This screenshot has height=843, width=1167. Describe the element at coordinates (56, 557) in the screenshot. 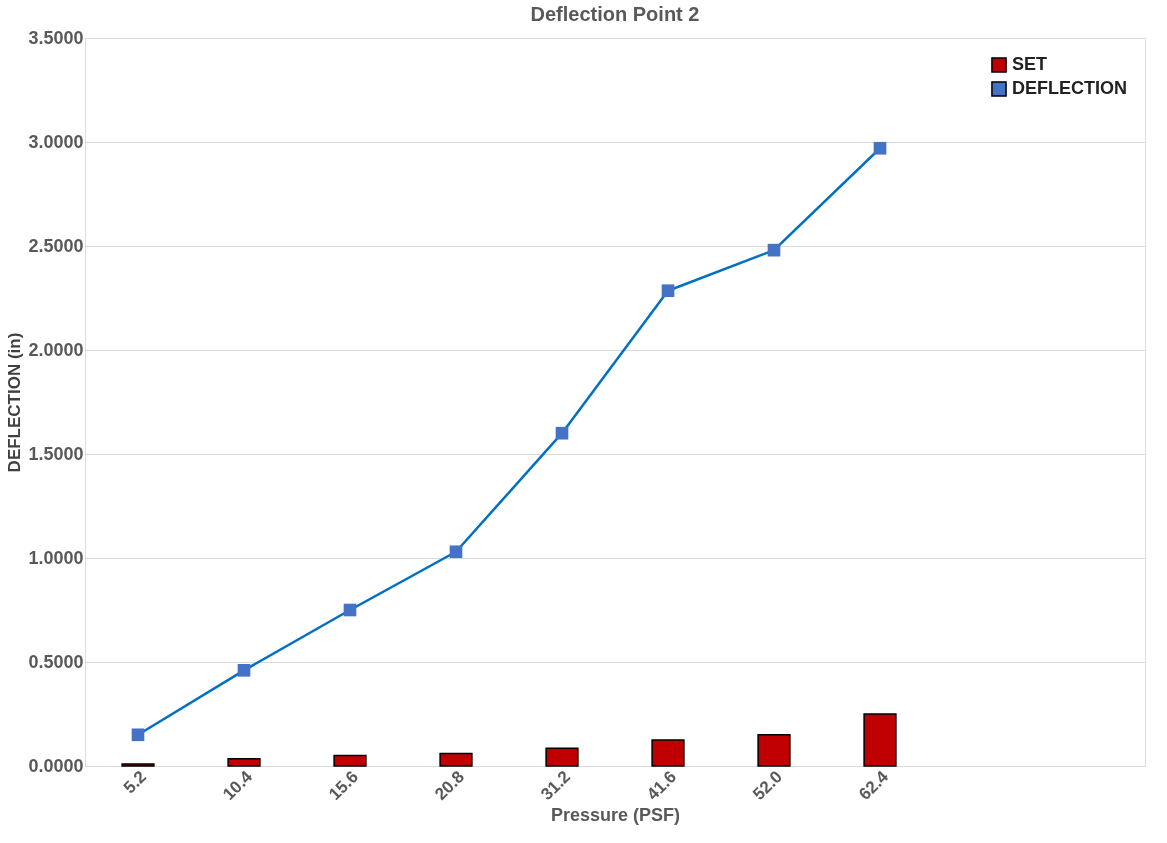

I see `y-tick-label: 1.0000` at that location.